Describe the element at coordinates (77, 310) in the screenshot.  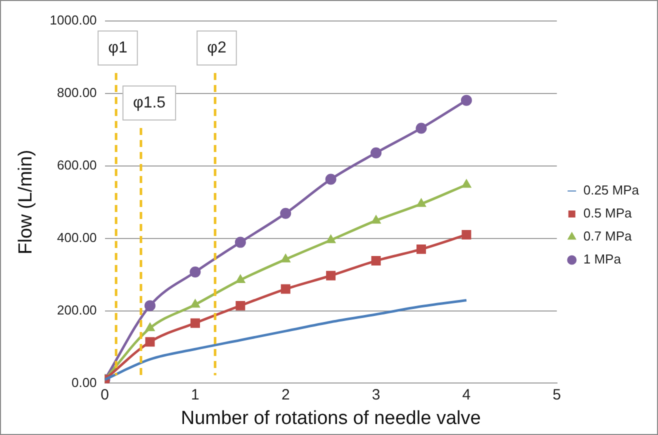
I see `y-tick-label: 200.00` at that location.